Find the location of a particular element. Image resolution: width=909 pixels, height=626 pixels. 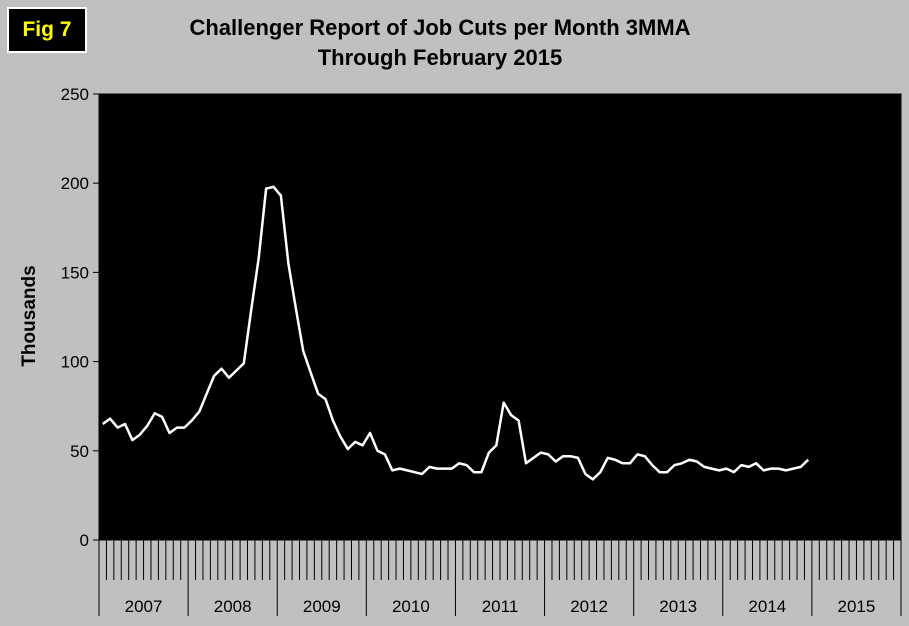

year-label: 2013 is located at coordinates (678, 606).